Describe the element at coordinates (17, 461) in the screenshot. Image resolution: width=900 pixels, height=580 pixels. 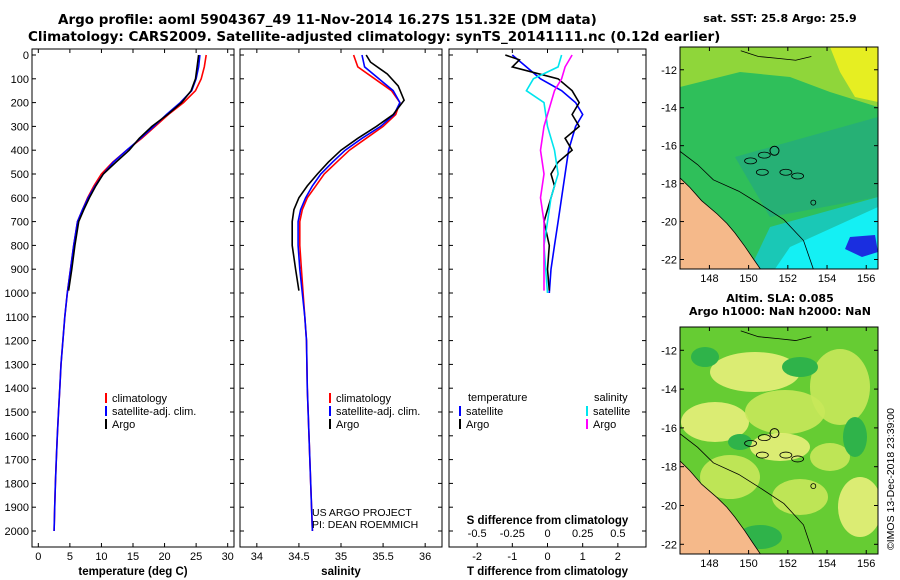
I see `y-tick-label: 1700` at that location.